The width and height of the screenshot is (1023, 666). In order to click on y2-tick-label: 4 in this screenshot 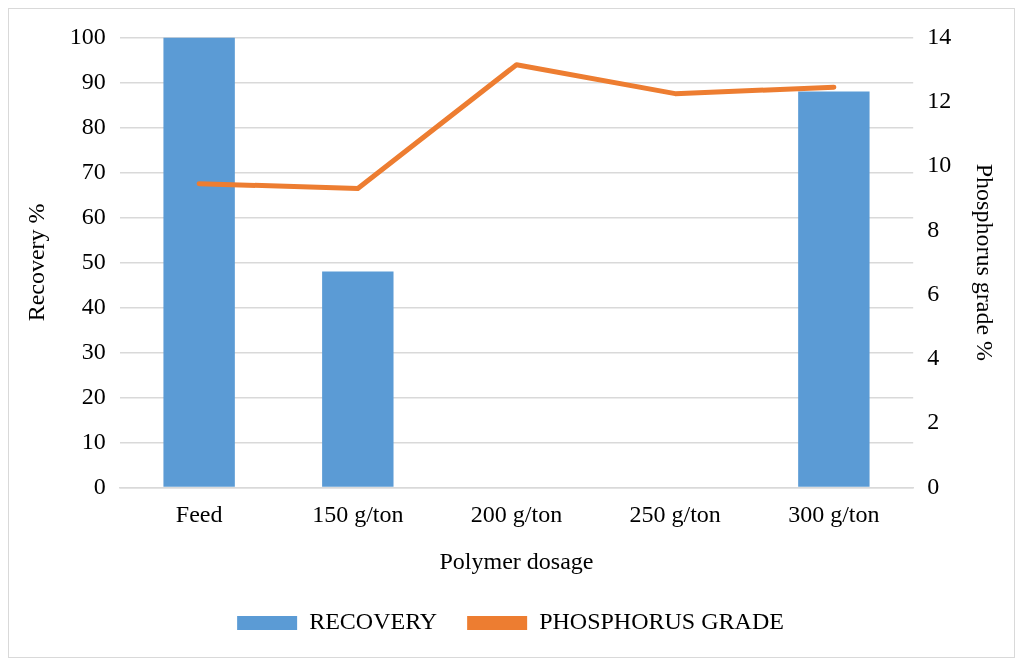, I will do `click(933, 357)`.